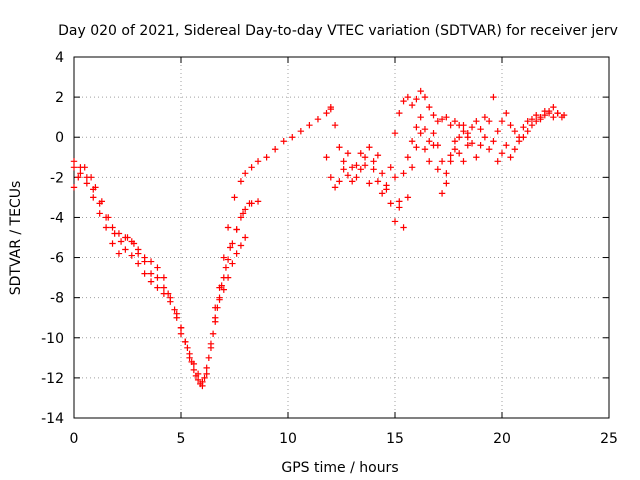  I want to click on x-tick-label: 0, so click(74, 439).